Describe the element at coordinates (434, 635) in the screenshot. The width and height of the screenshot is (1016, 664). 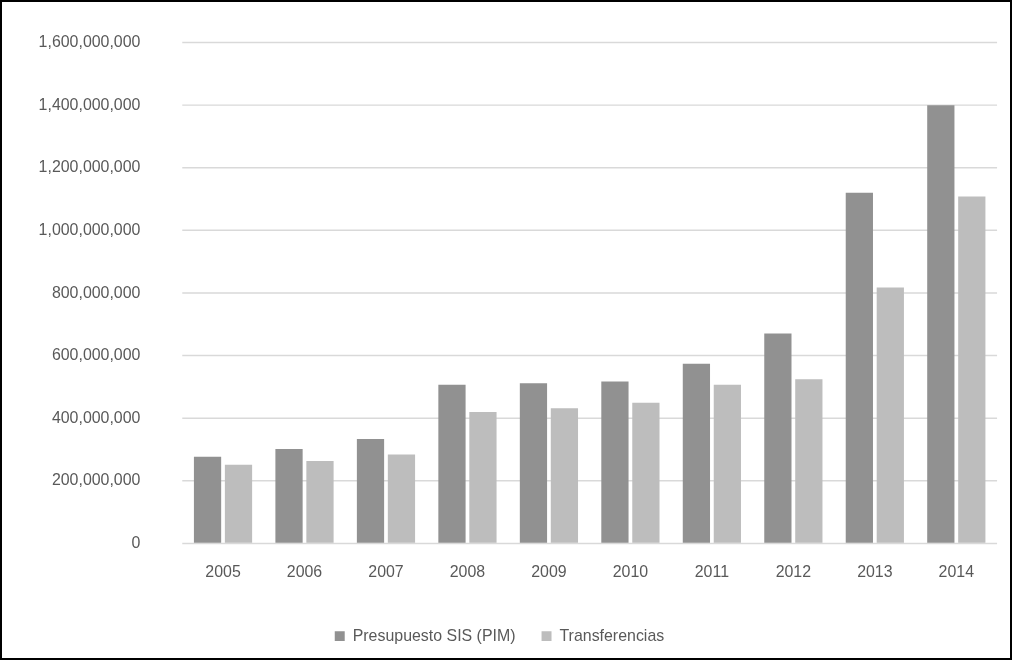
I see `legend-label: Presupuesto SIS (PIM)` at that location.